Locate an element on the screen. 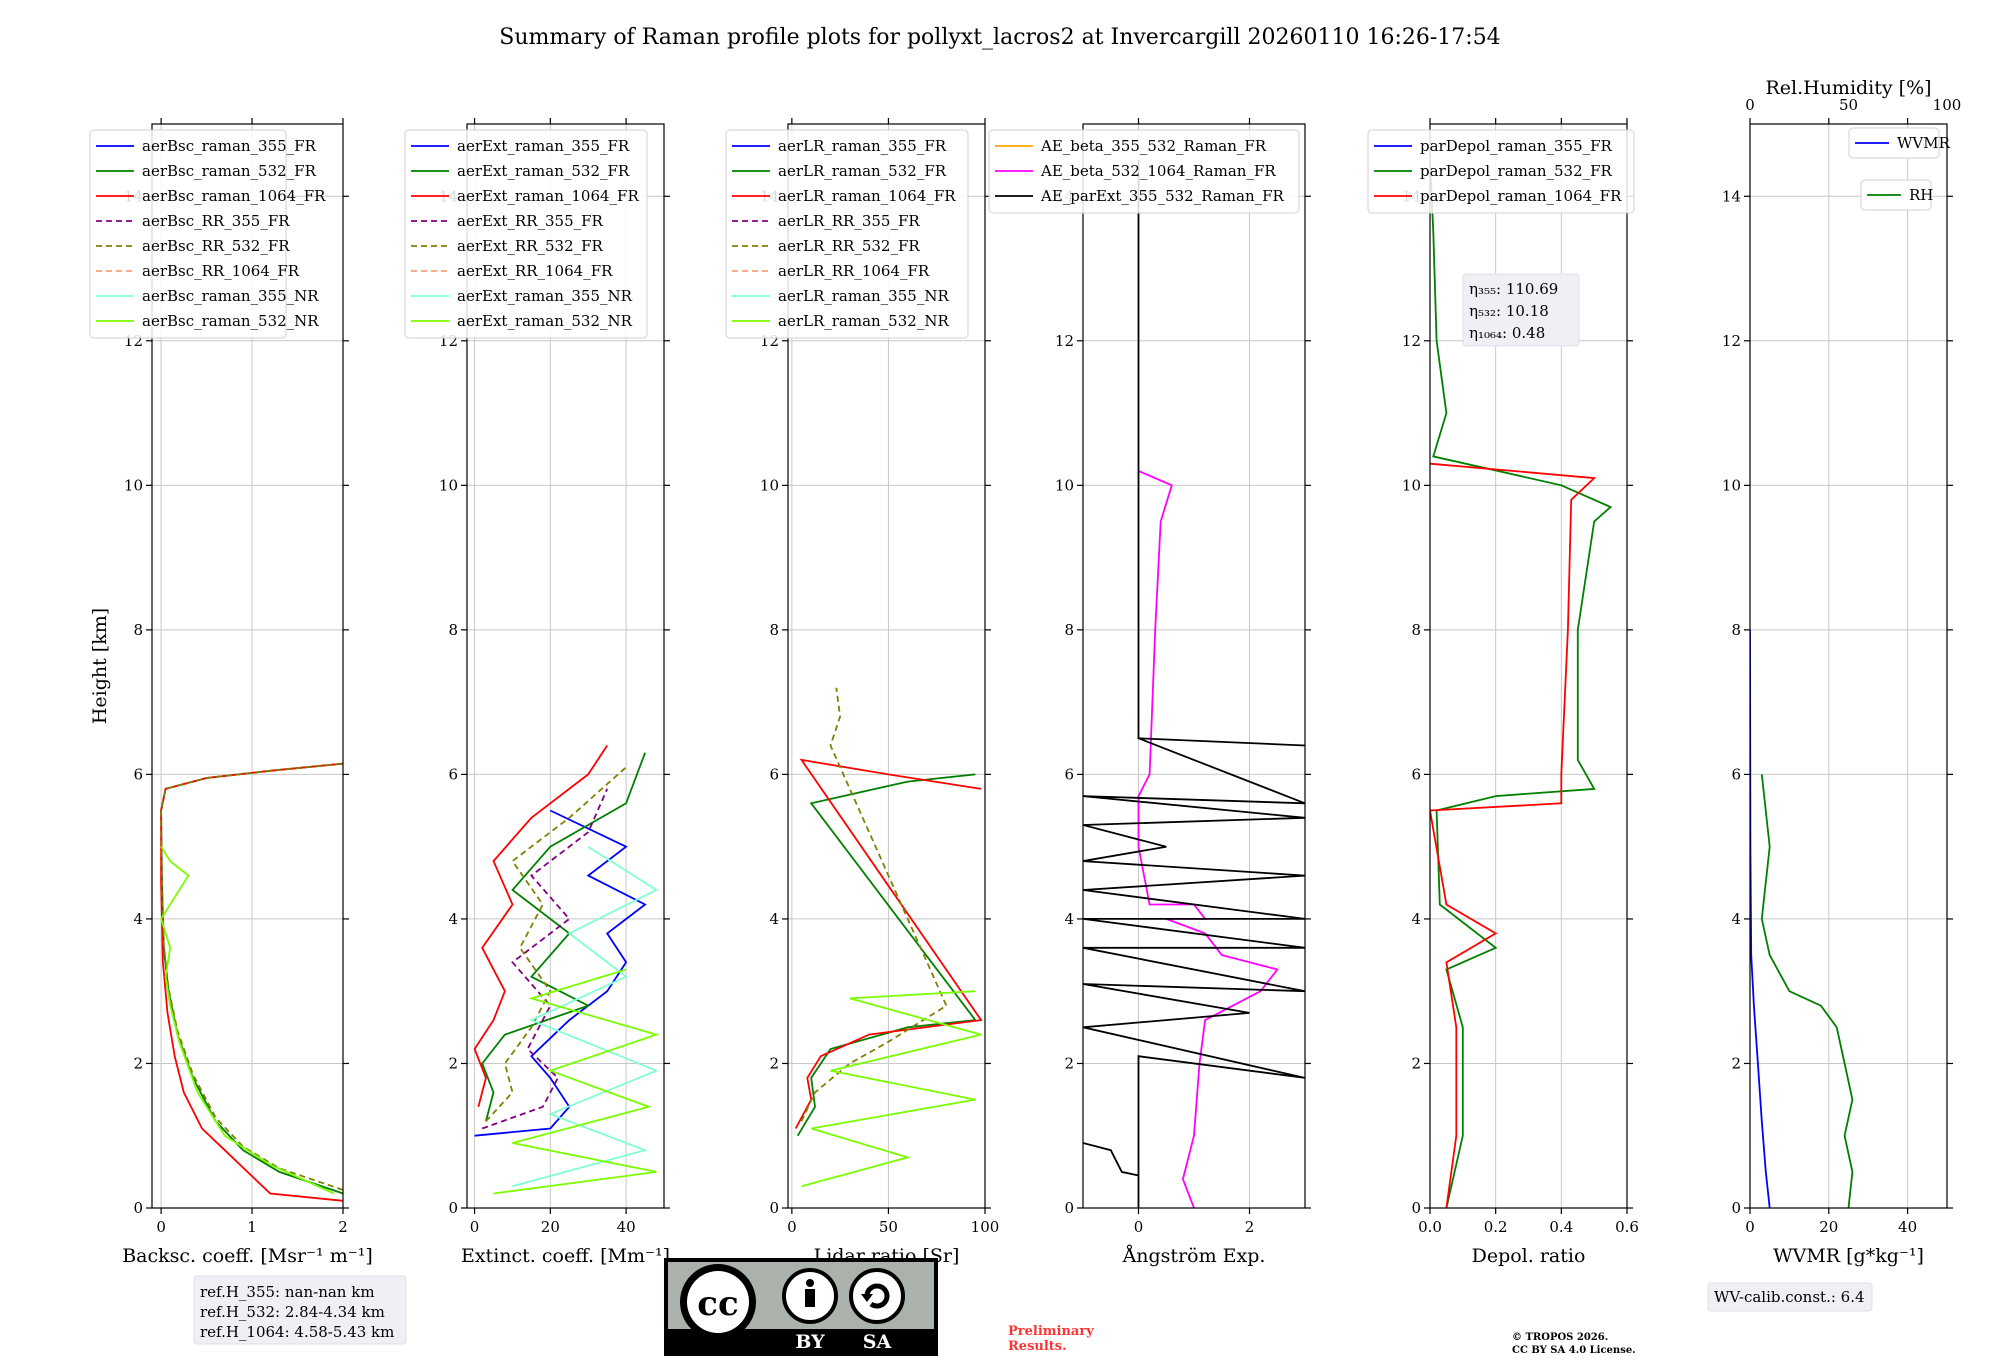 The image size is (2000, 1360). legend-label: AE_beta_532_1064_Raman_FR is located at coordinates (1158, 171).